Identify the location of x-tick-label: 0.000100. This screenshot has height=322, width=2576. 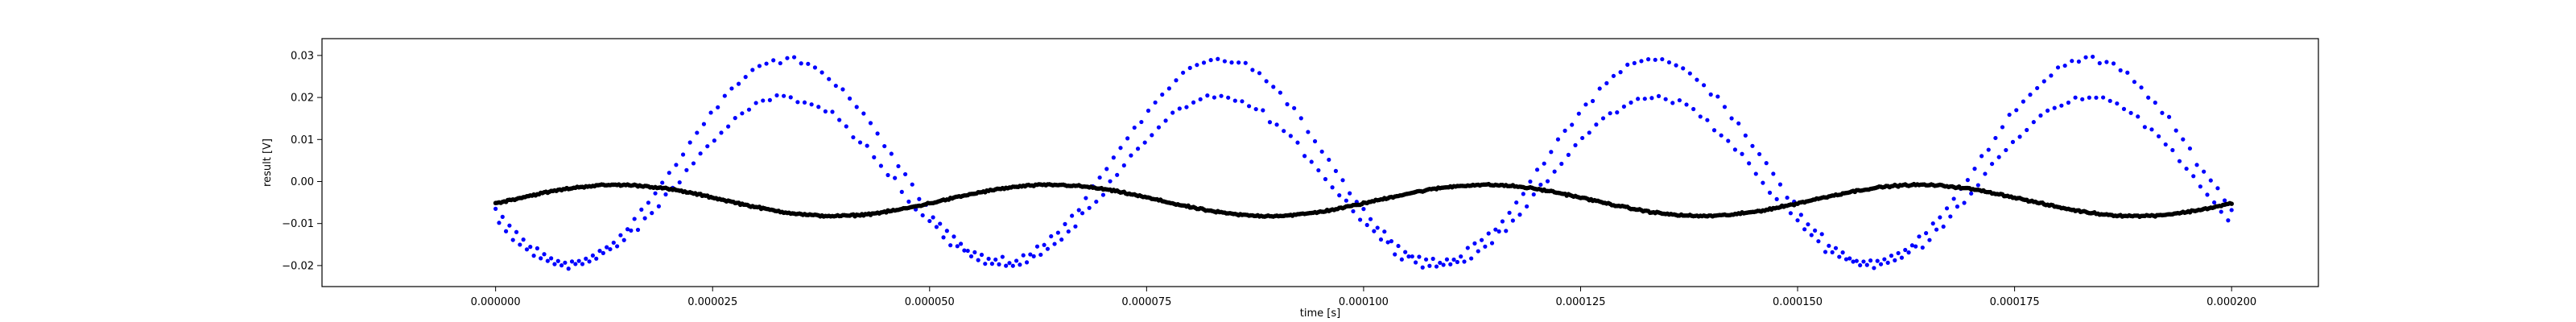
(1364, 302).